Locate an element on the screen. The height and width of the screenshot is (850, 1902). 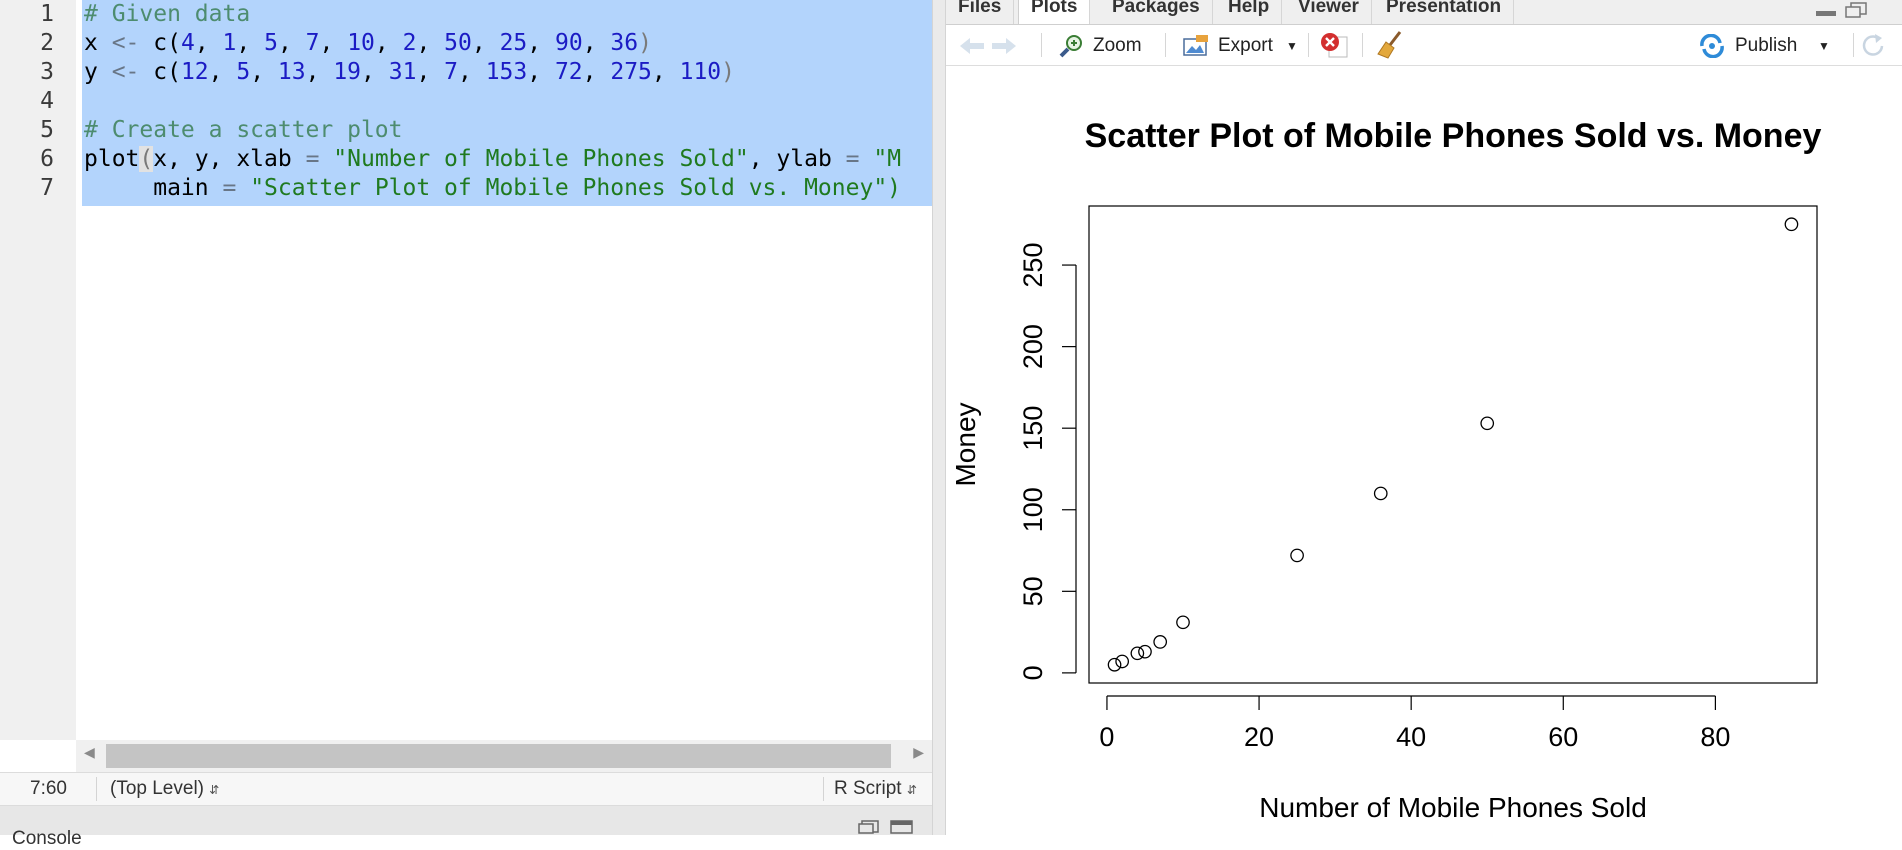
code-number: 50 is located at coordinates (458, 43).